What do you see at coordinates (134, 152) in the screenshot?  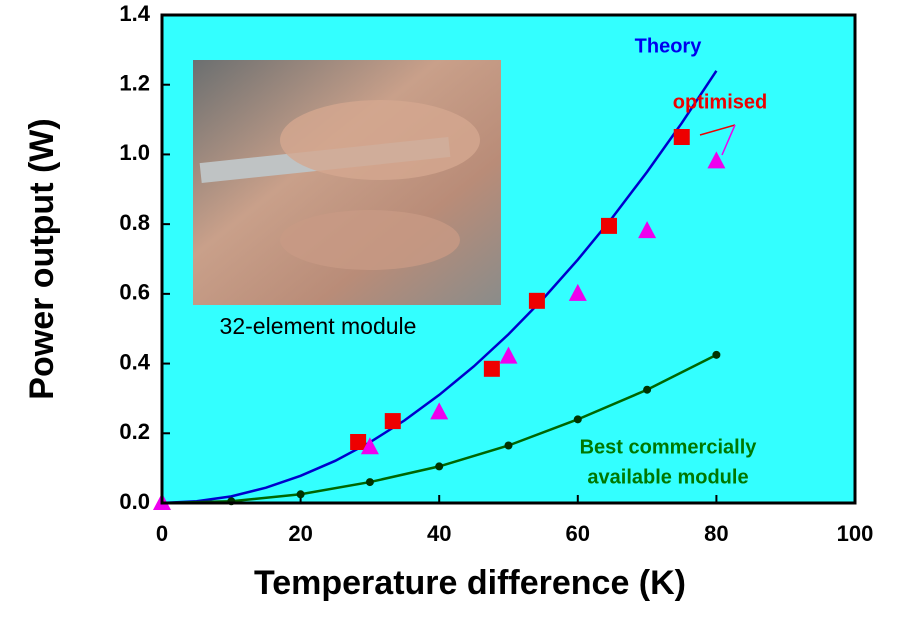 I see `y-tick-label: 1.0` at bounding box center [134, 152].